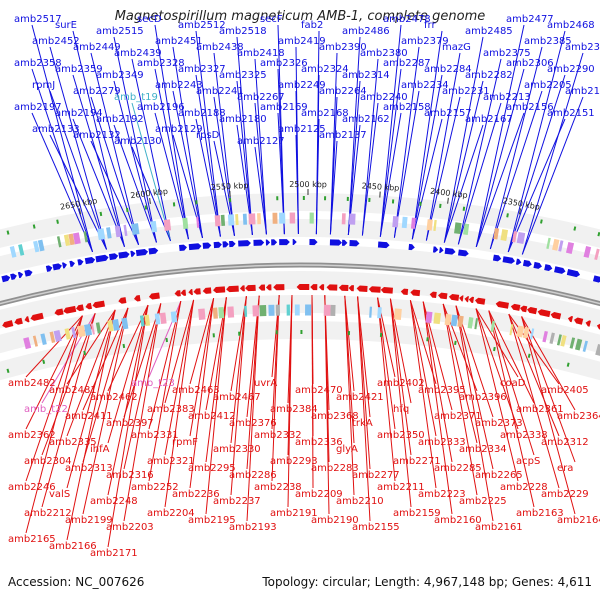 The width and height of the screenshot is (600, 600). I want to click on scale-tick-mark, so click(448, 200).